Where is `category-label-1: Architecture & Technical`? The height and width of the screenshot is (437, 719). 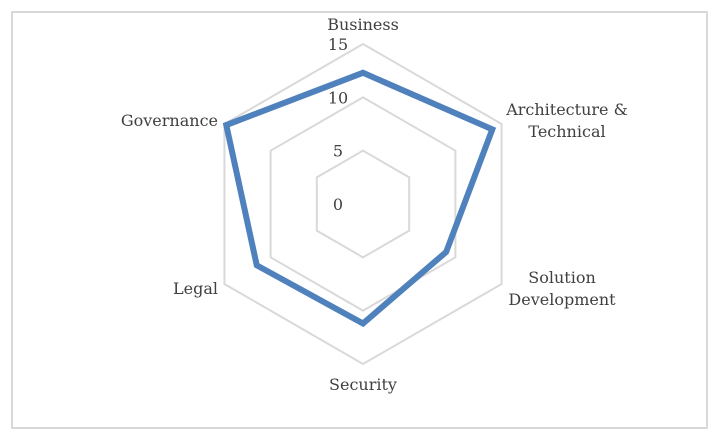 category-label-1: Architecture & Technical is located at coordinates (566, 120).